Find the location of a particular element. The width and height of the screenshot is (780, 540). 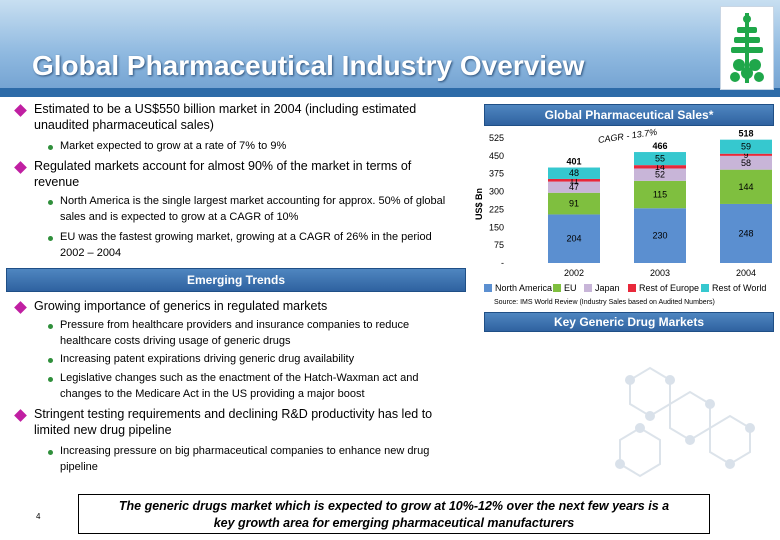

y-tick-label: 450 is located at coordinates (496, 156).